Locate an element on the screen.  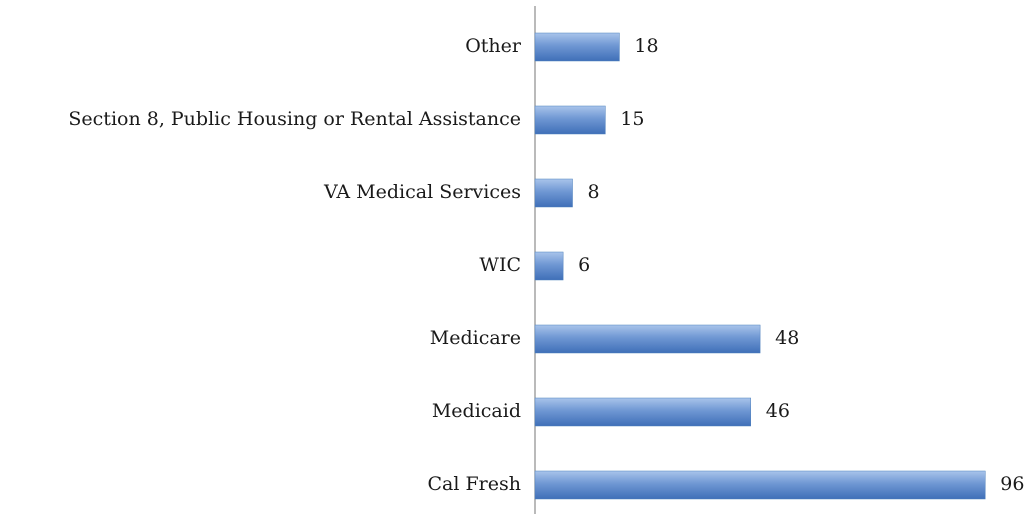
data-label: 18 is located at coordinates (646, 46).